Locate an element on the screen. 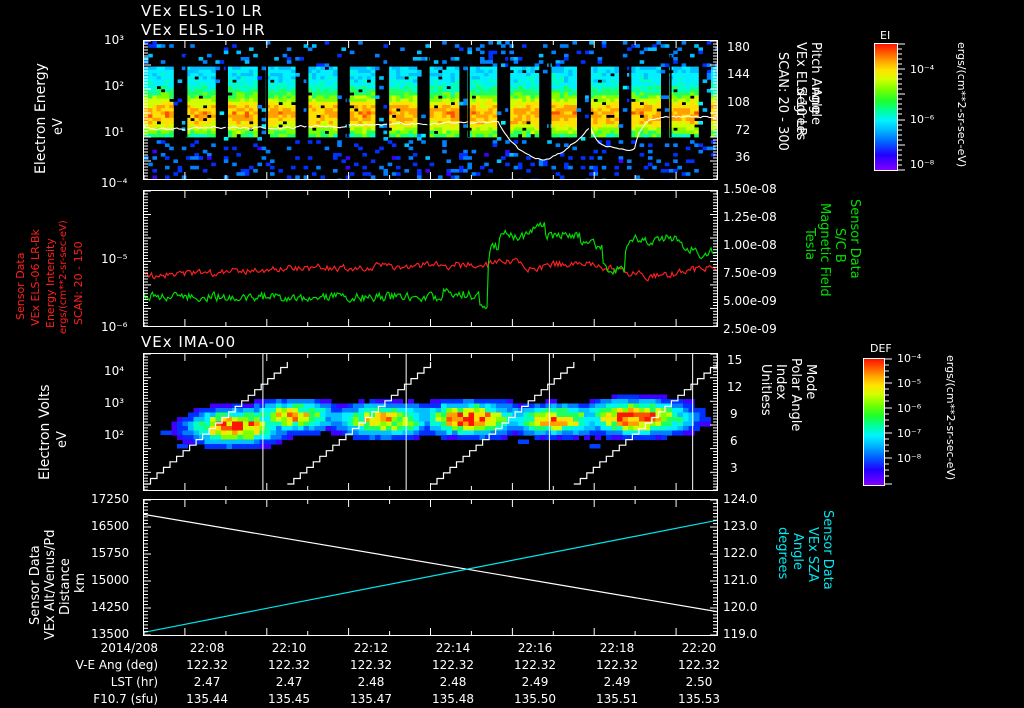  table-cell: 22:12 is located at coordinates (371, 648).